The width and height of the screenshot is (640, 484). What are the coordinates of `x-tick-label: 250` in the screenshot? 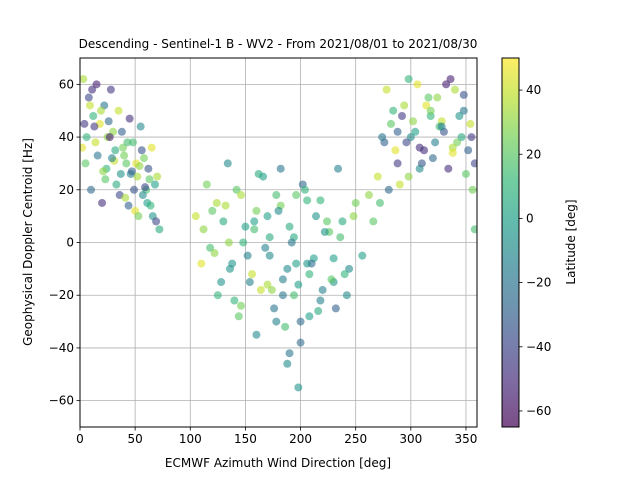 It's located at (355, 439).